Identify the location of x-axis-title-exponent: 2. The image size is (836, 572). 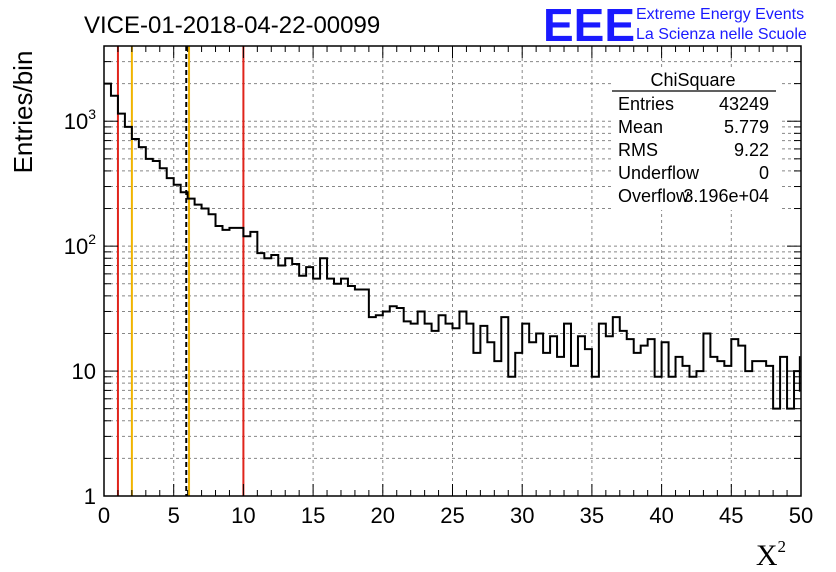
(782, 546).